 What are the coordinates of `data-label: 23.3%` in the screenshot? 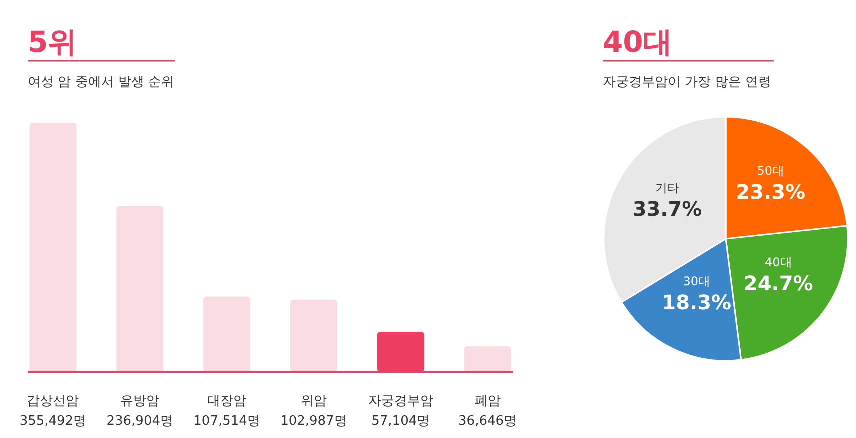 It's located at (771, 192).